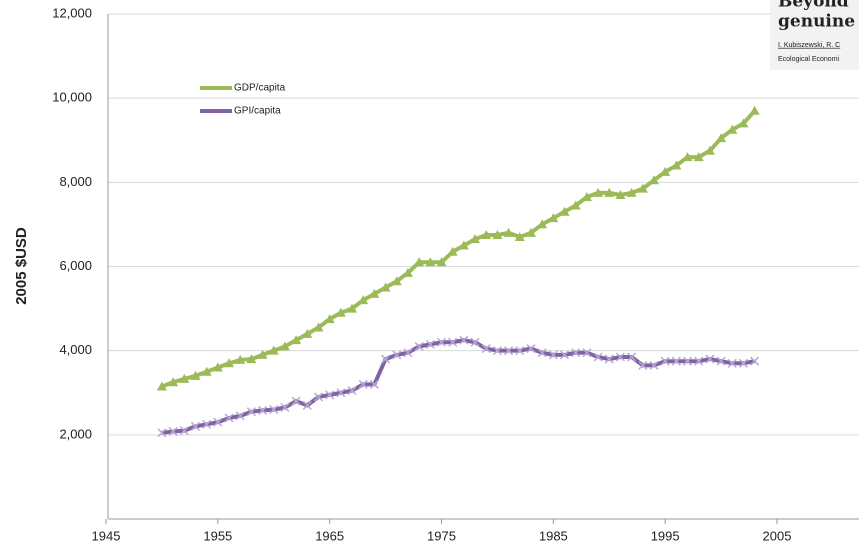  What do you see at coordinates (809, 45) in the screenshot?
I see `overlay-authors: I. Kubiszewski, R. C` at bounding box center [809, 45].